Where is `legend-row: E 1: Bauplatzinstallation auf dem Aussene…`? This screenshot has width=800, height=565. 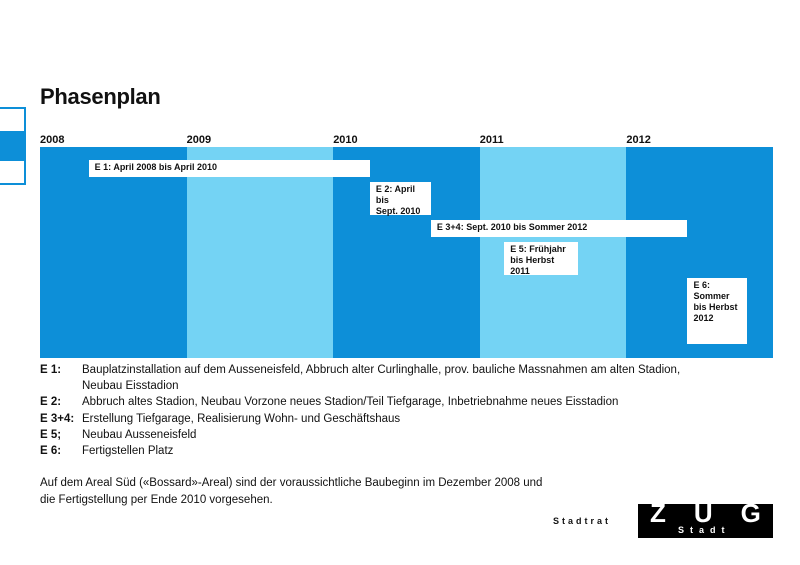 legend-row: E 1: Bauplatzinstallation auf dem Aussene… is located at coordinates (360, 378).